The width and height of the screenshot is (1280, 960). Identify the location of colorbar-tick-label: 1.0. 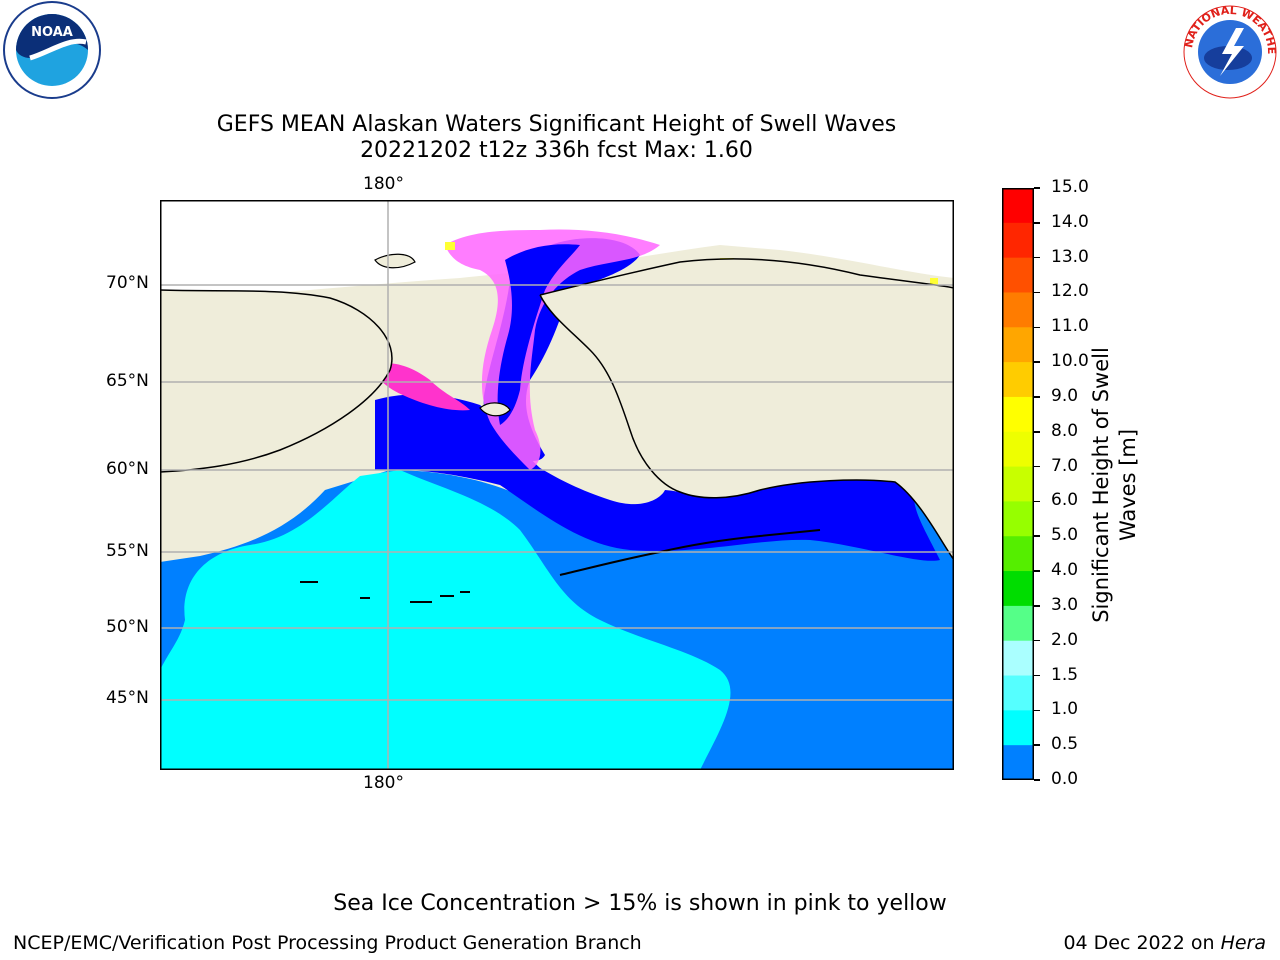
(1065, 709).